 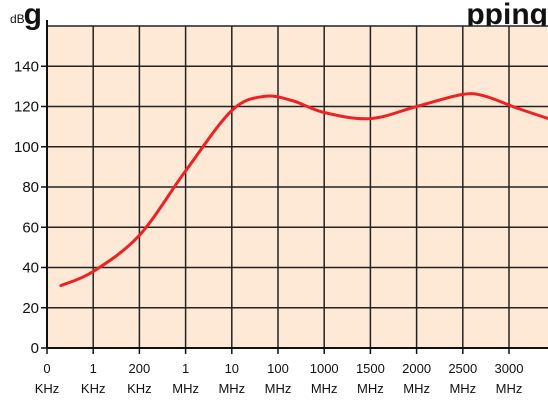 What do you see at coordinates (17, 19) in the screenshot?
I see `y-axis-unit-label: dB` at bounding box center [17, 19].